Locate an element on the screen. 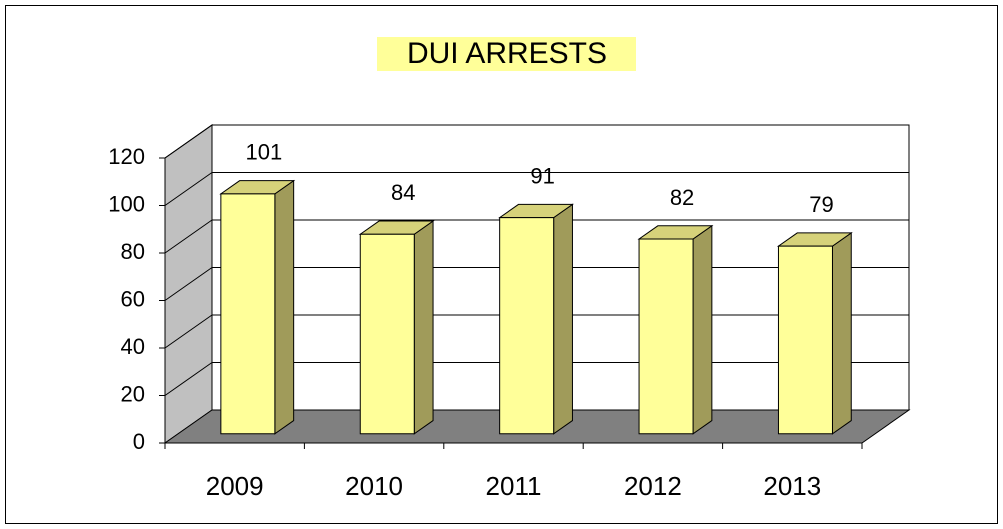 The image size is (1003, 529). data-label: 91 is located at coordinates (542, 175).